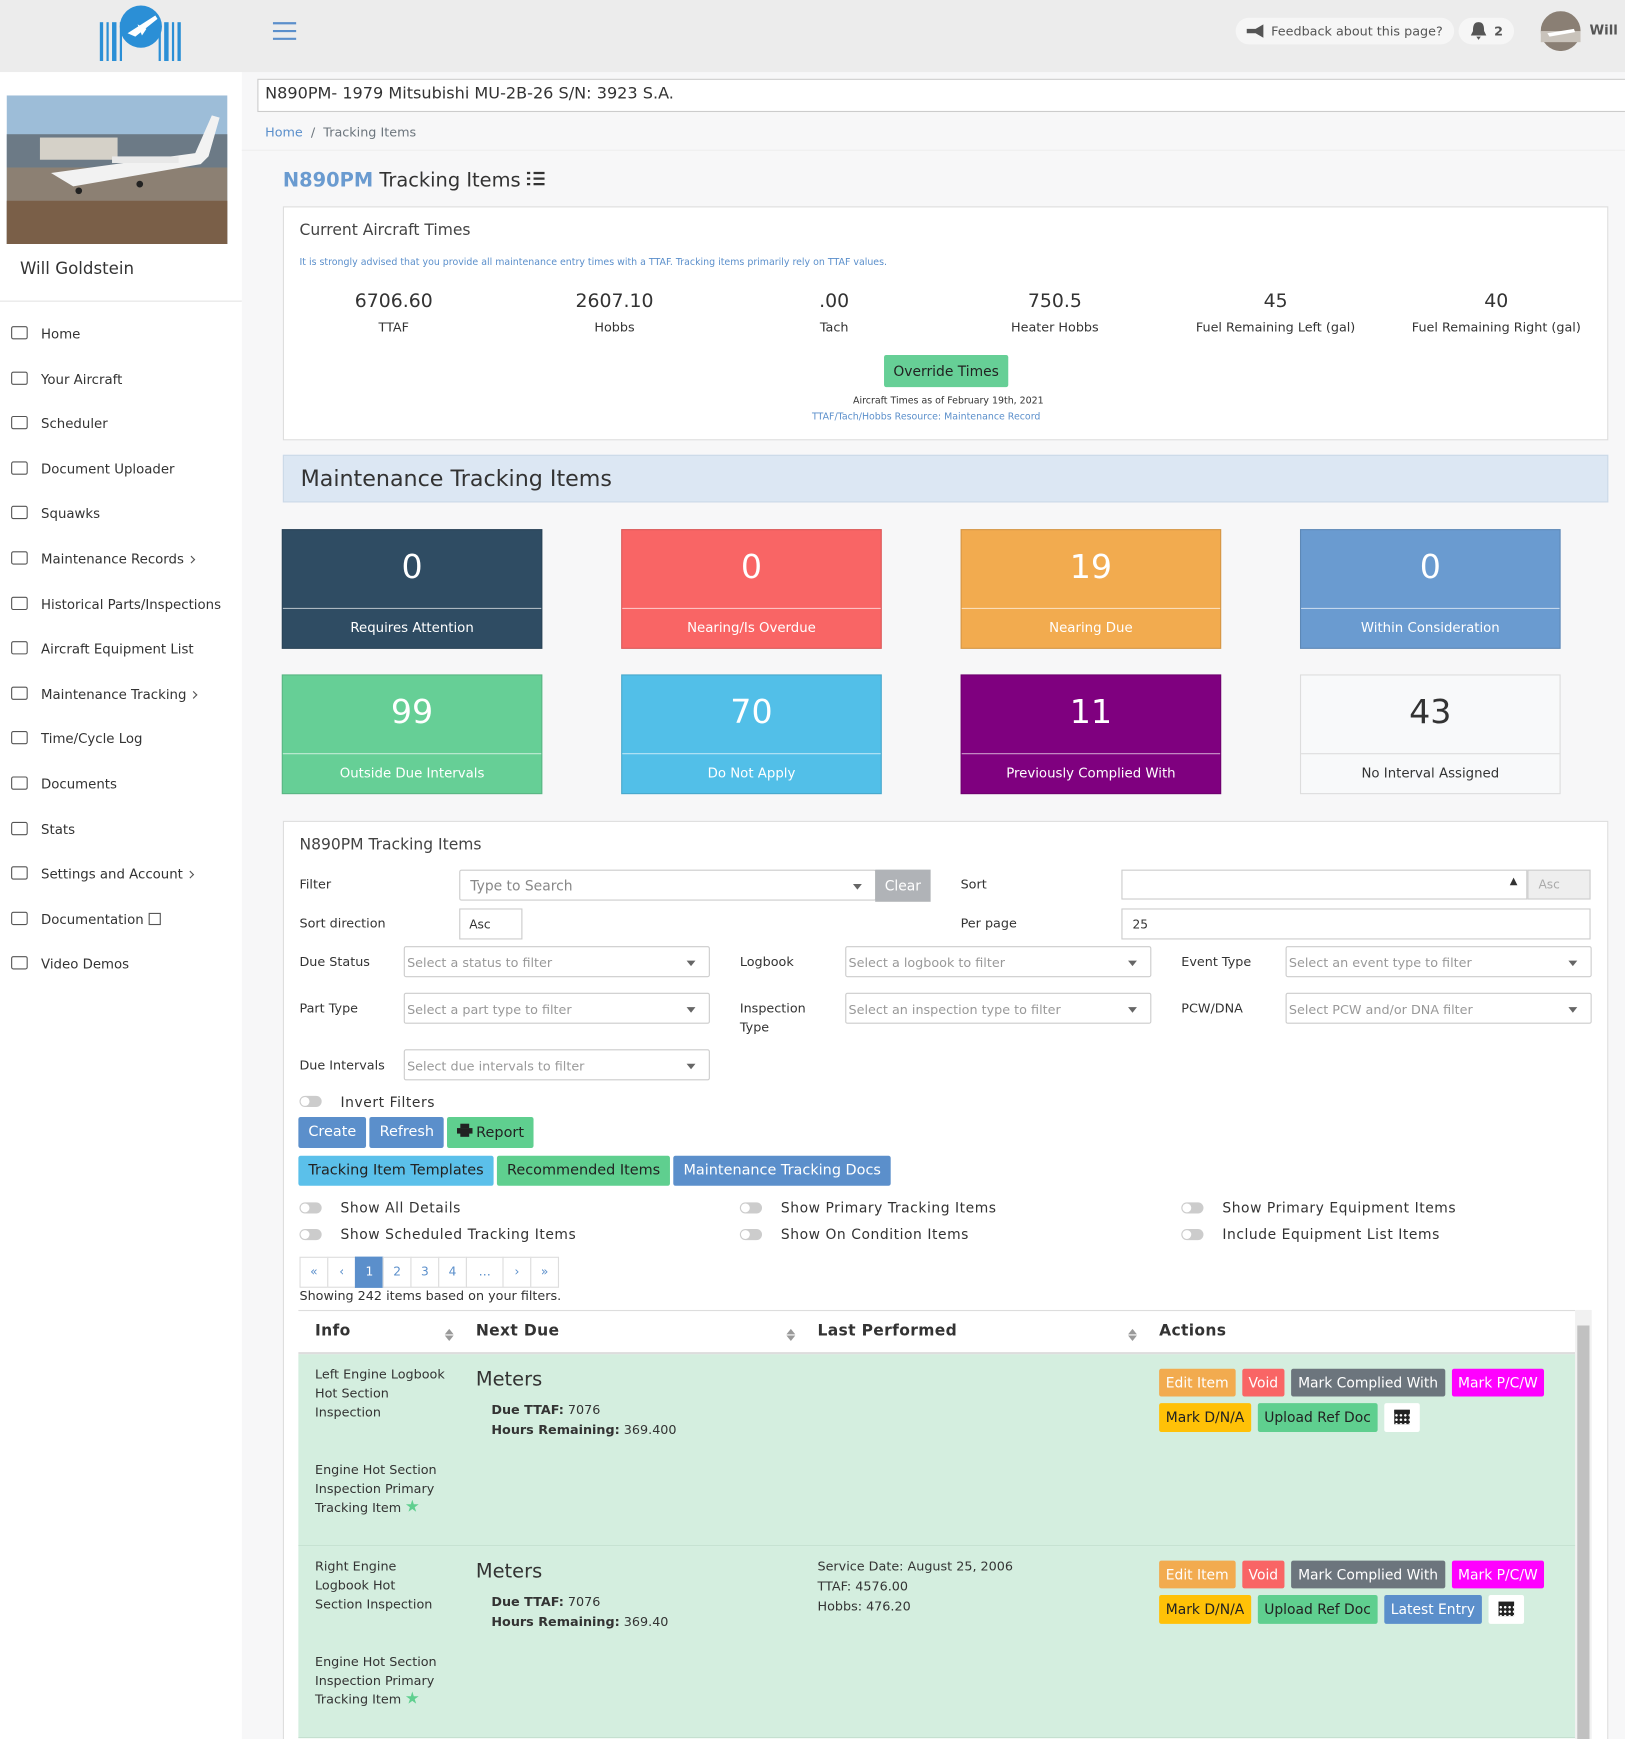 This screenshot has height=1739, width=1625. I want to click on status-card: 0 Within Consideration, so click(1430, 589).